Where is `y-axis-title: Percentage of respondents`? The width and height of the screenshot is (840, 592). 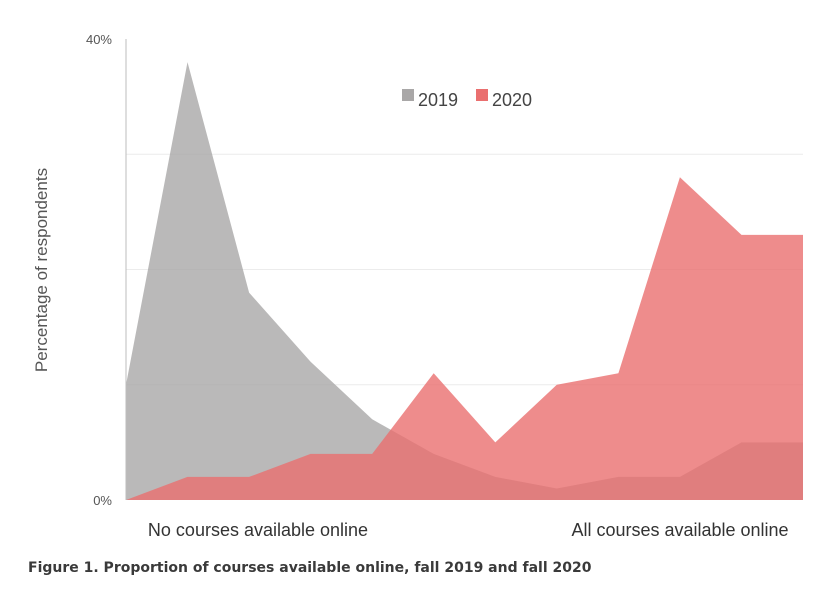
y-axis-title: Percentage of respondents is located at coordinates (41, 270).